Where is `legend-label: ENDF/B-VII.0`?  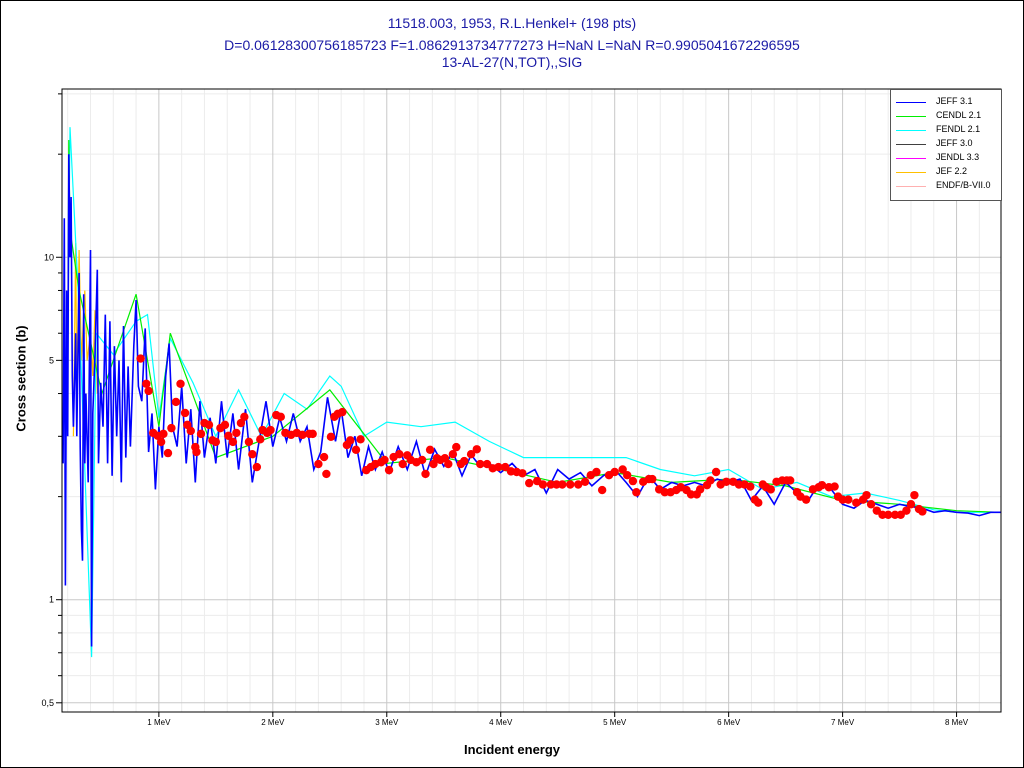
legend-label: ENDF/B-VII.0 is located at coordinates (963, 185).